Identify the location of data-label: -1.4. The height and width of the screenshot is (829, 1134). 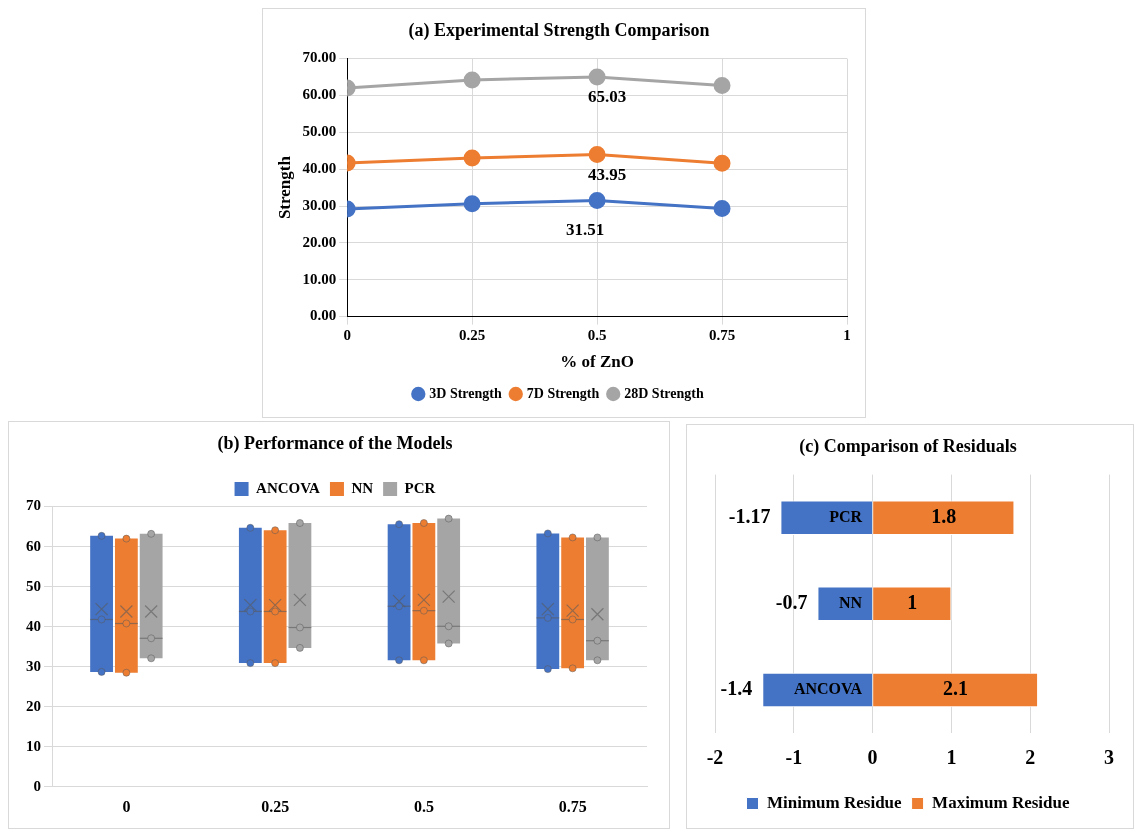
(736, 688).